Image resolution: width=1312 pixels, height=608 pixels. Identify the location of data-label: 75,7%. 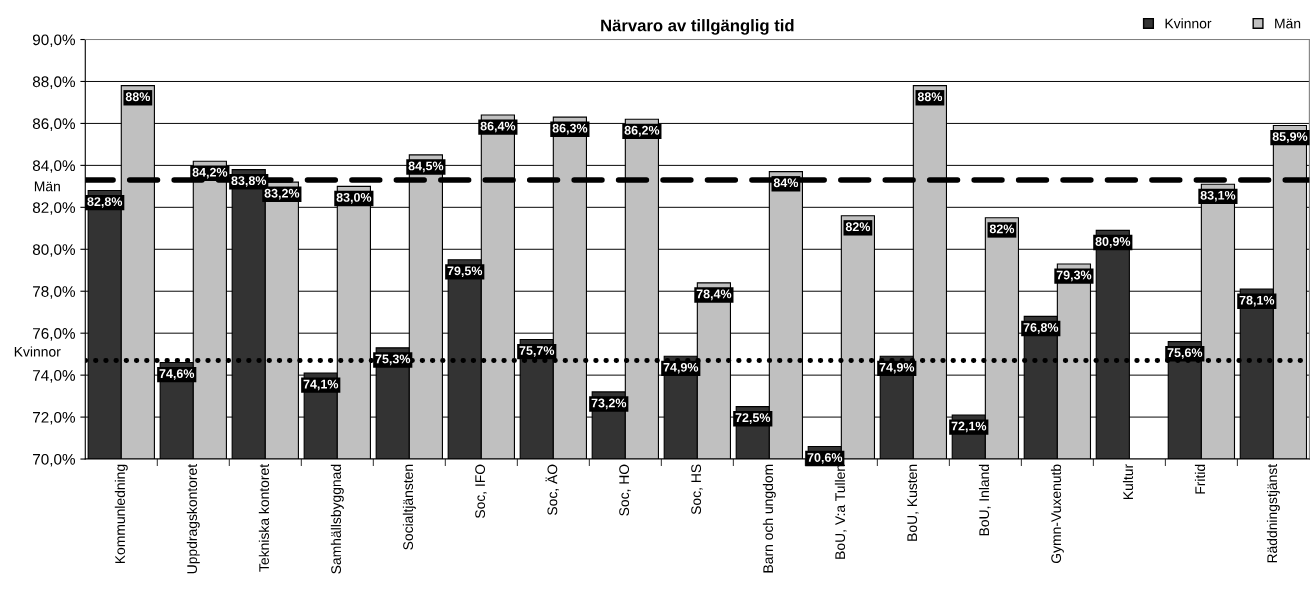
(537, 351).